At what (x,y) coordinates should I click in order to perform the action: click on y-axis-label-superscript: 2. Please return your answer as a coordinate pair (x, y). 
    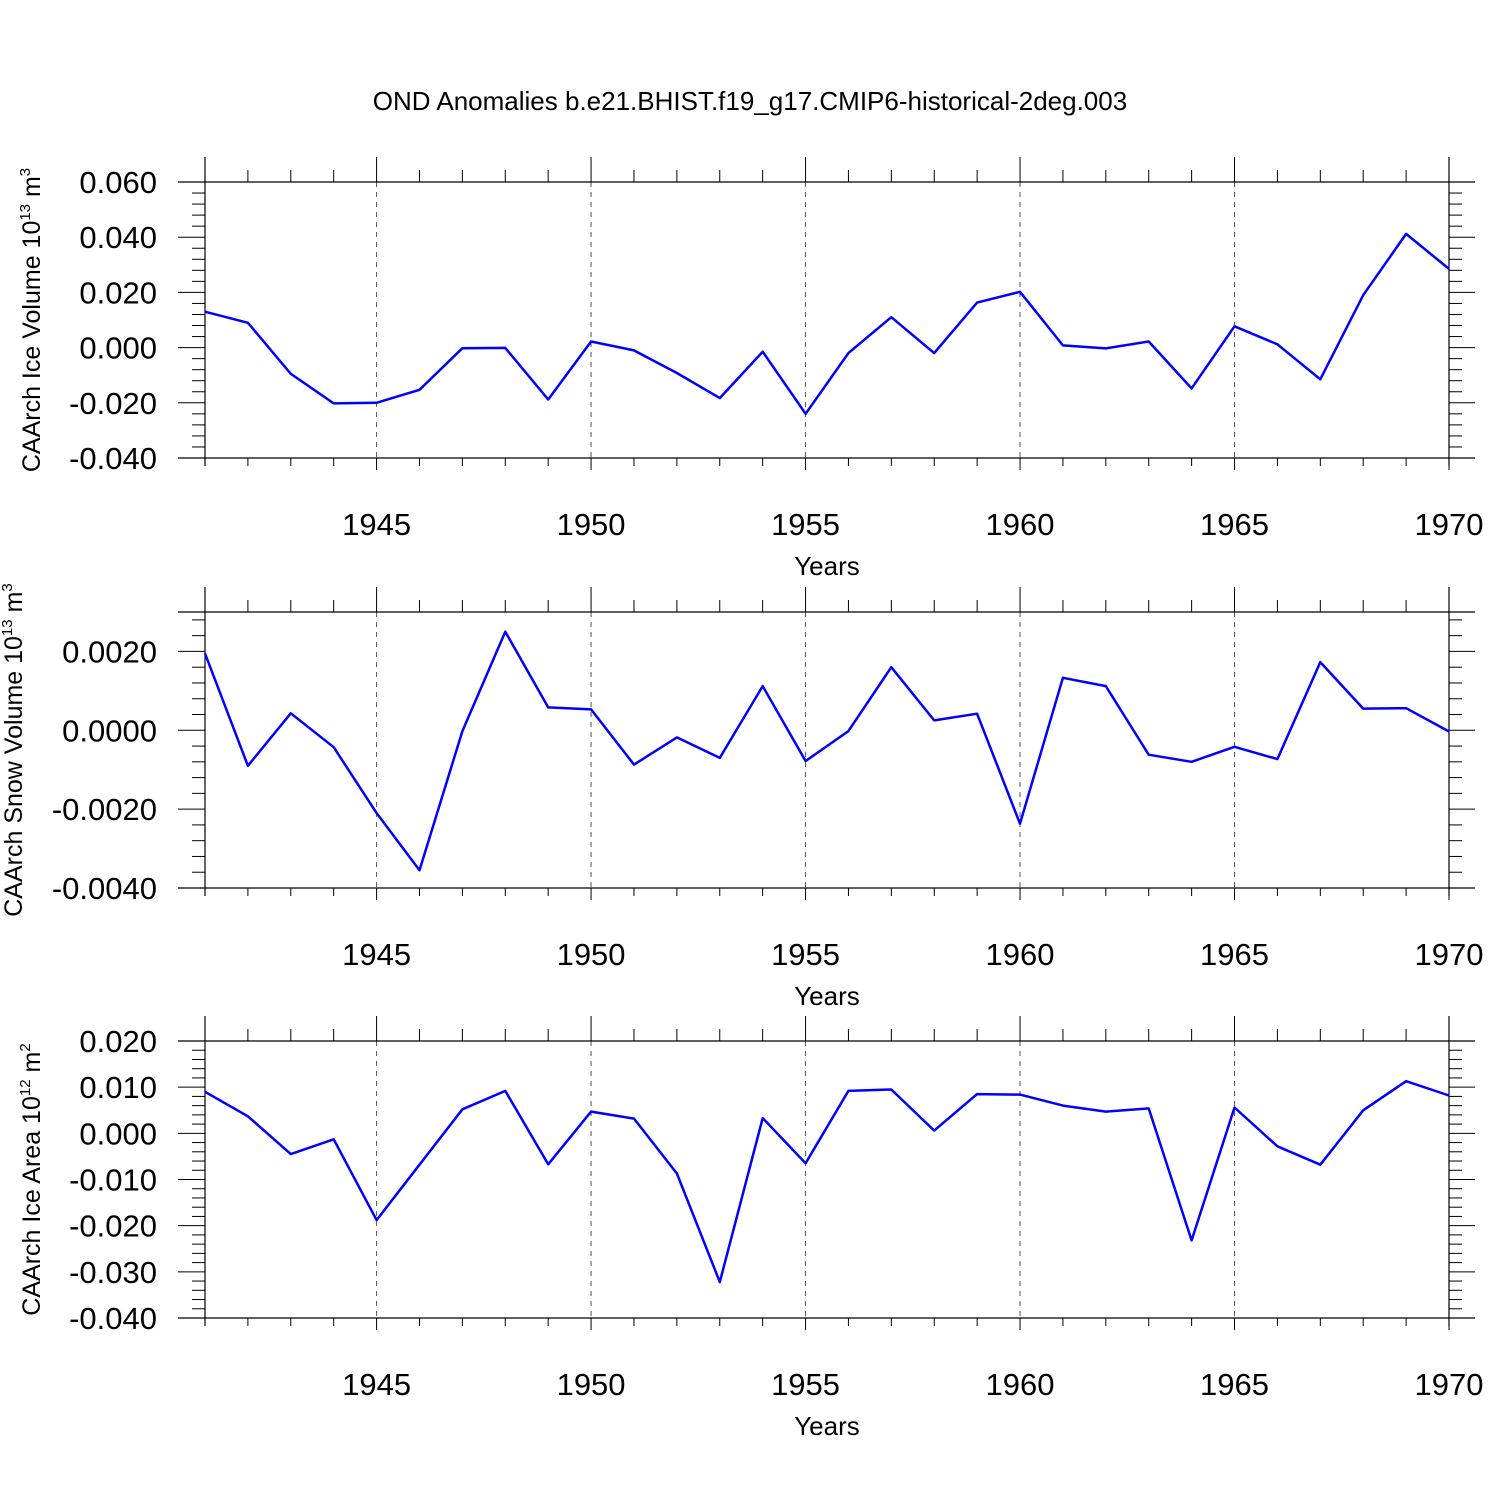
    Looking at the image, I should click on (25, 1047).